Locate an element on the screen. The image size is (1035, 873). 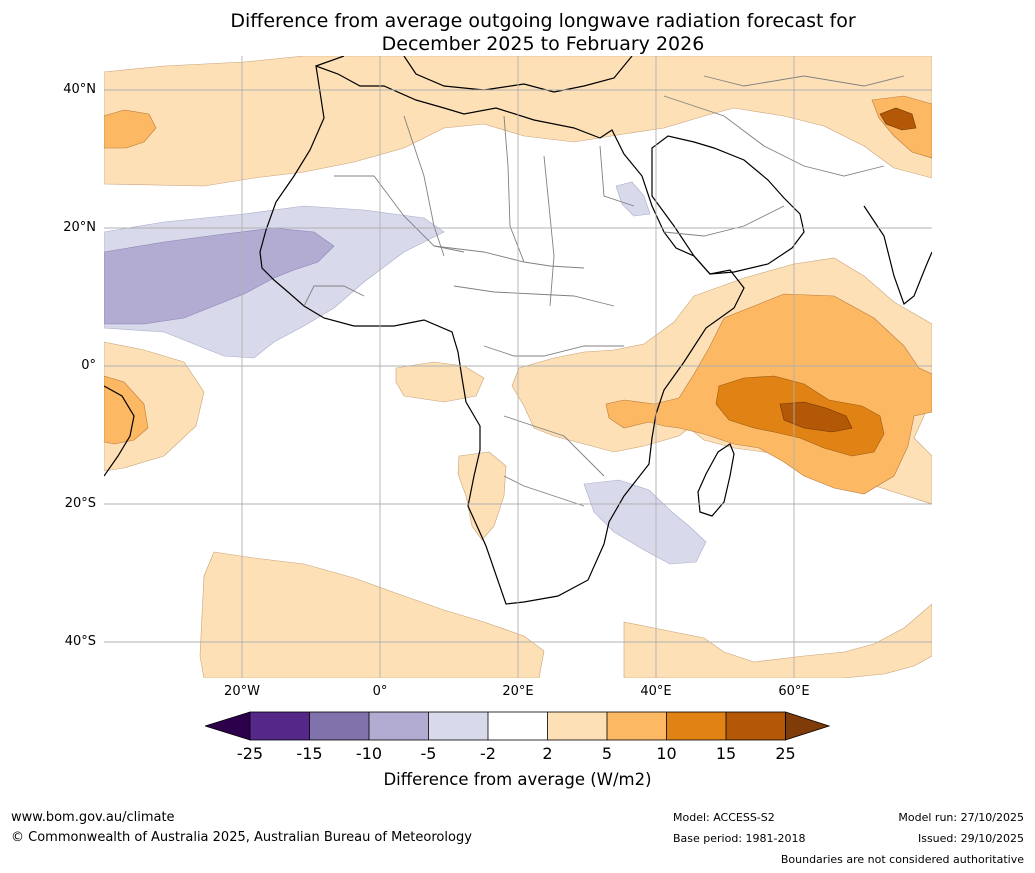
model-run-date: Model run: 27/10/2025 is located at coordinates (961, 817).